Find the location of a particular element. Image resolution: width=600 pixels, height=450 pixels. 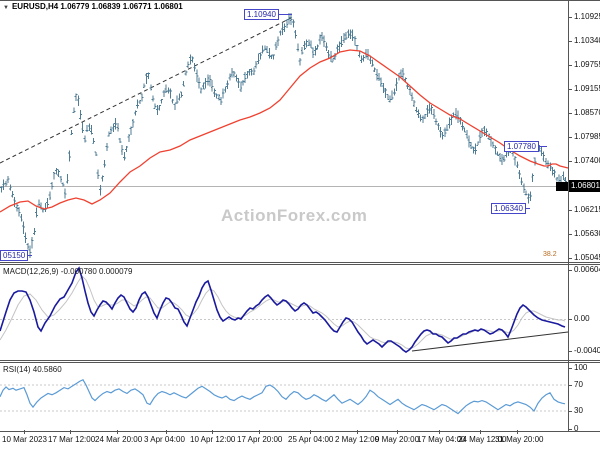

time-axis-label: 24 May 12:00 is located at coordinates (482, 439).